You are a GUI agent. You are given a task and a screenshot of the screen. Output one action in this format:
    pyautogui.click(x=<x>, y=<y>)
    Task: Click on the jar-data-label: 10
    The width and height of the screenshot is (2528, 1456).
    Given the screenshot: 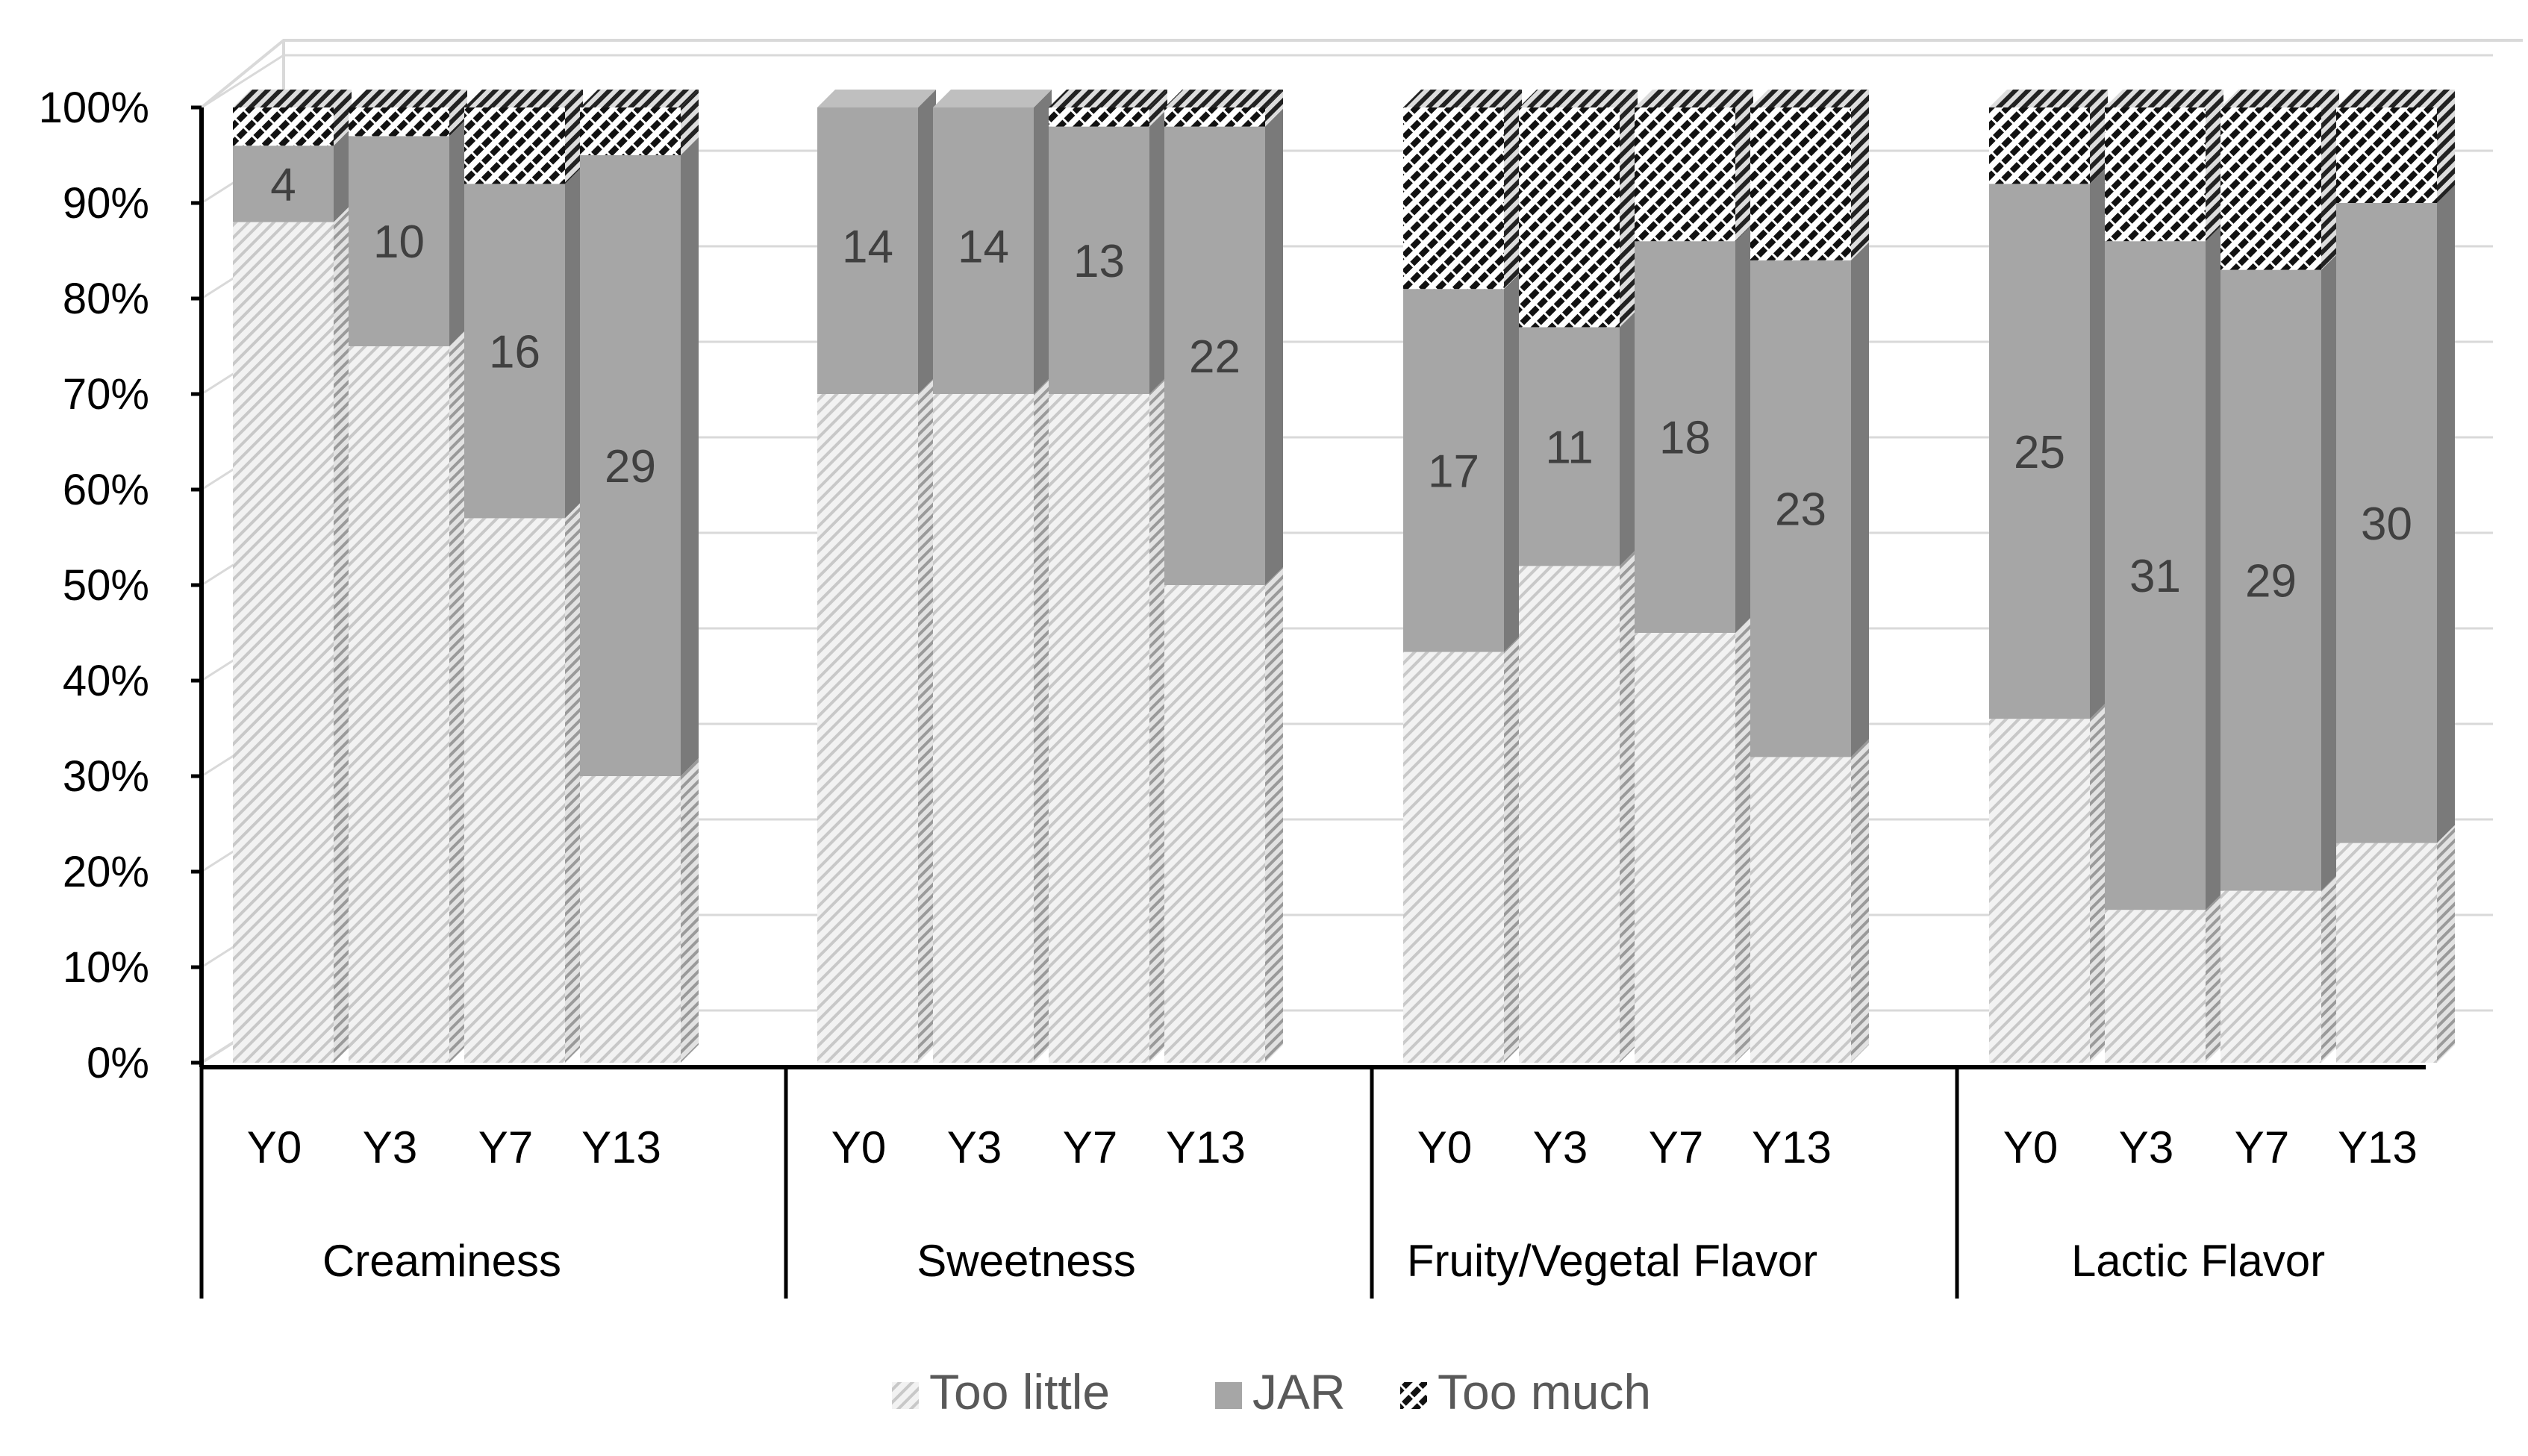 What is the action you would take?
    pyautogui.click(x=399, y=242)
    